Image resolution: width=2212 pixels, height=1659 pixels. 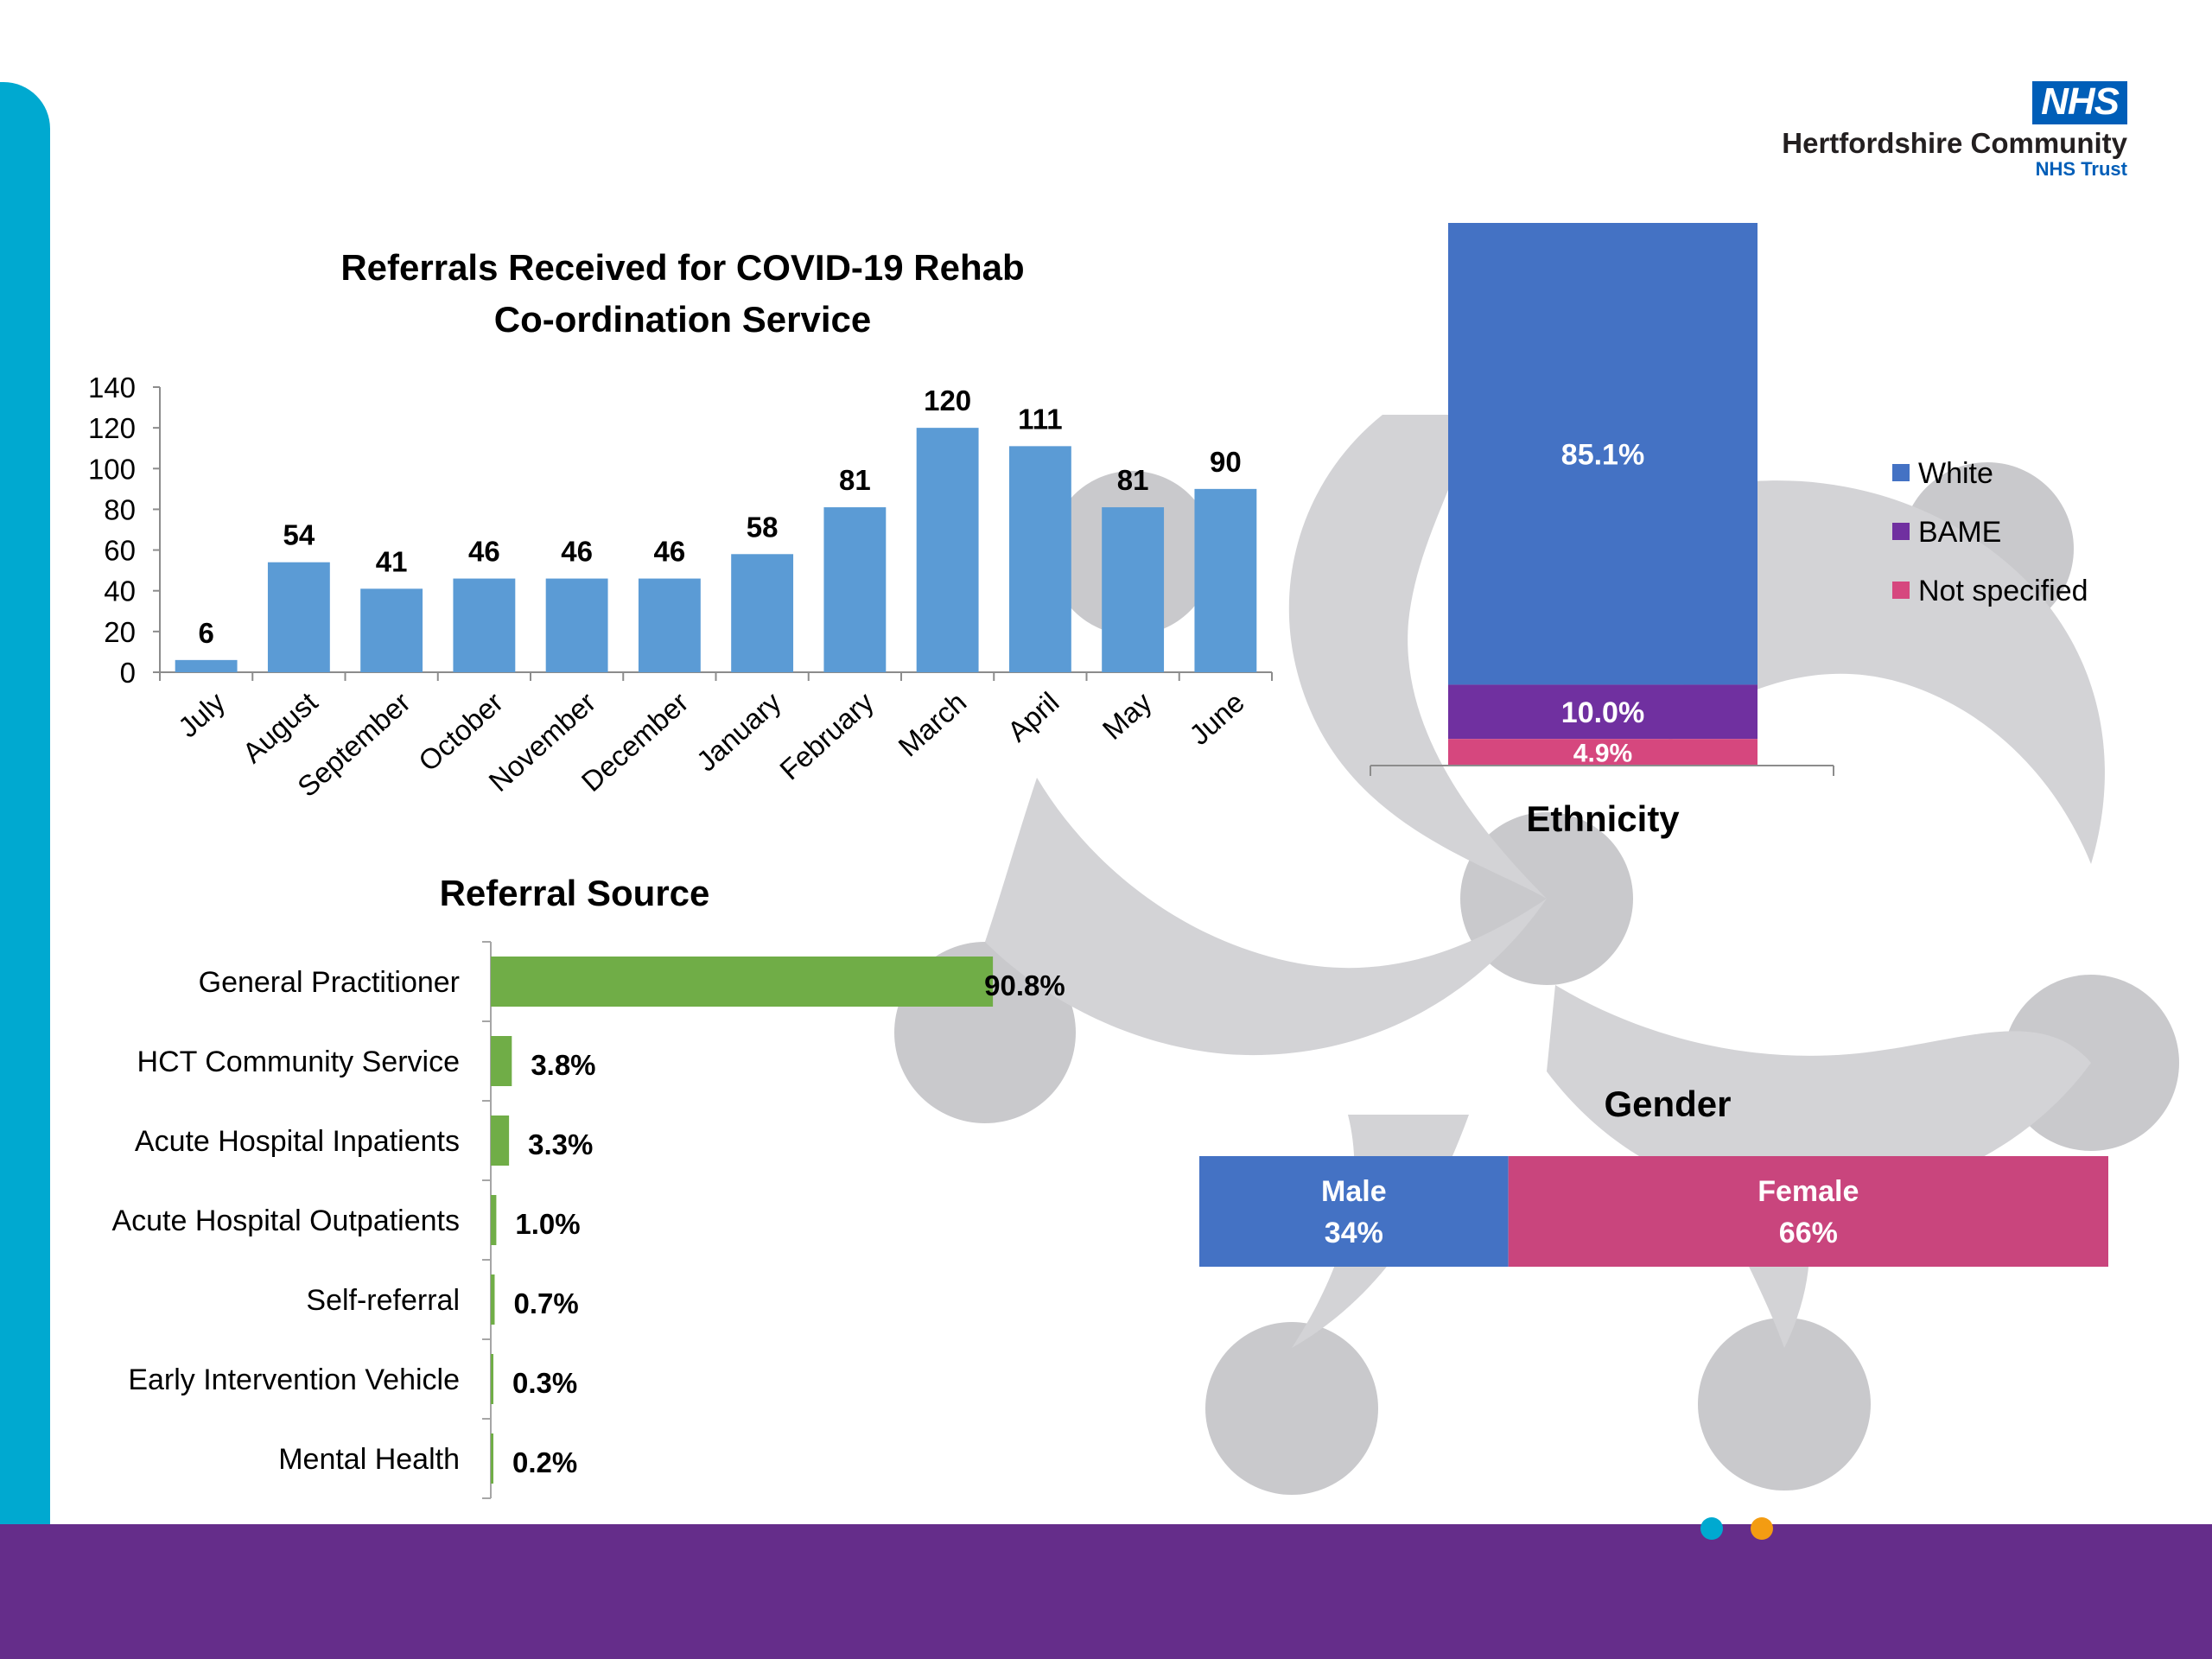 I want to click on category-label: Self-referral, so click(x=383, y=1300).